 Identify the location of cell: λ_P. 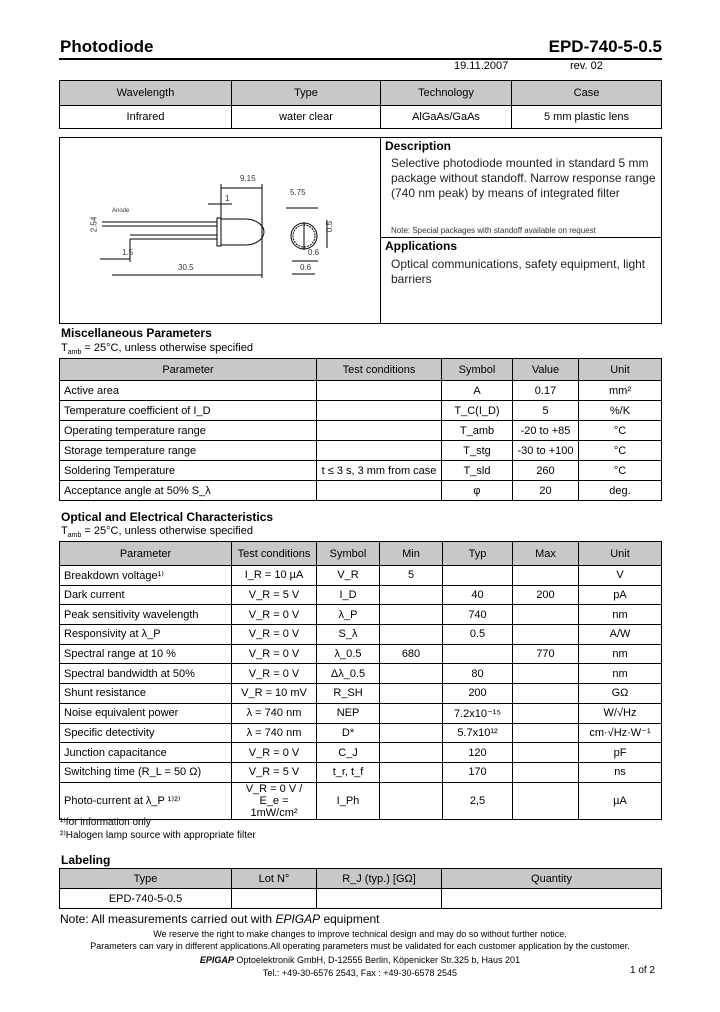
(348, 615).